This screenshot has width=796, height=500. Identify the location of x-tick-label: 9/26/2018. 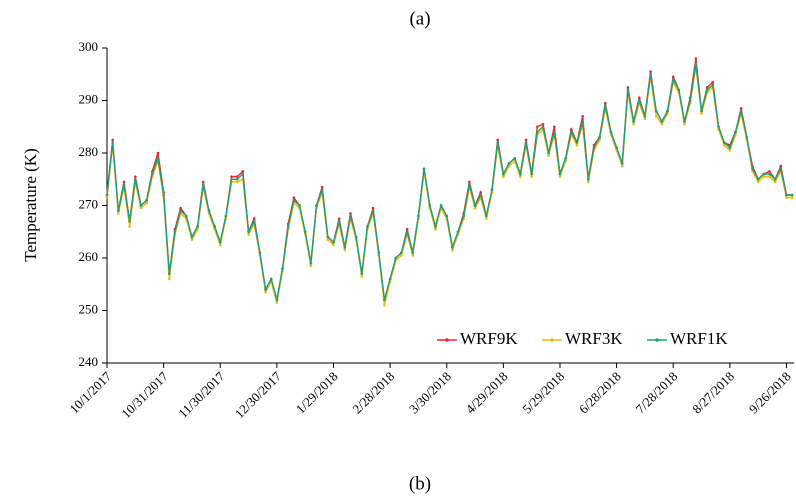
(770, 393).